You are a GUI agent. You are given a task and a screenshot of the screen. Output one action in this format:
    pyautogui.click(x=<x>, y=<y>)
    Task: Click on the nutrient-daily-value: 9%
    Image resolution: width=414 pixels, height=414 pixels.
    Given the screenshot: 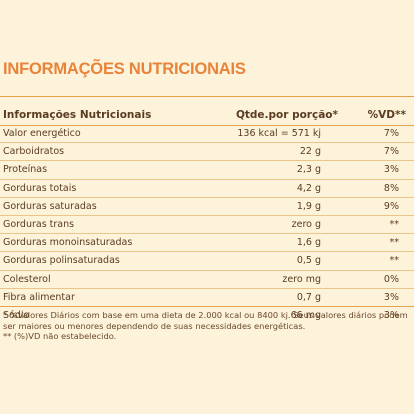 What is the action you would take?
    pyautogui.click(x=391, y=206)
    